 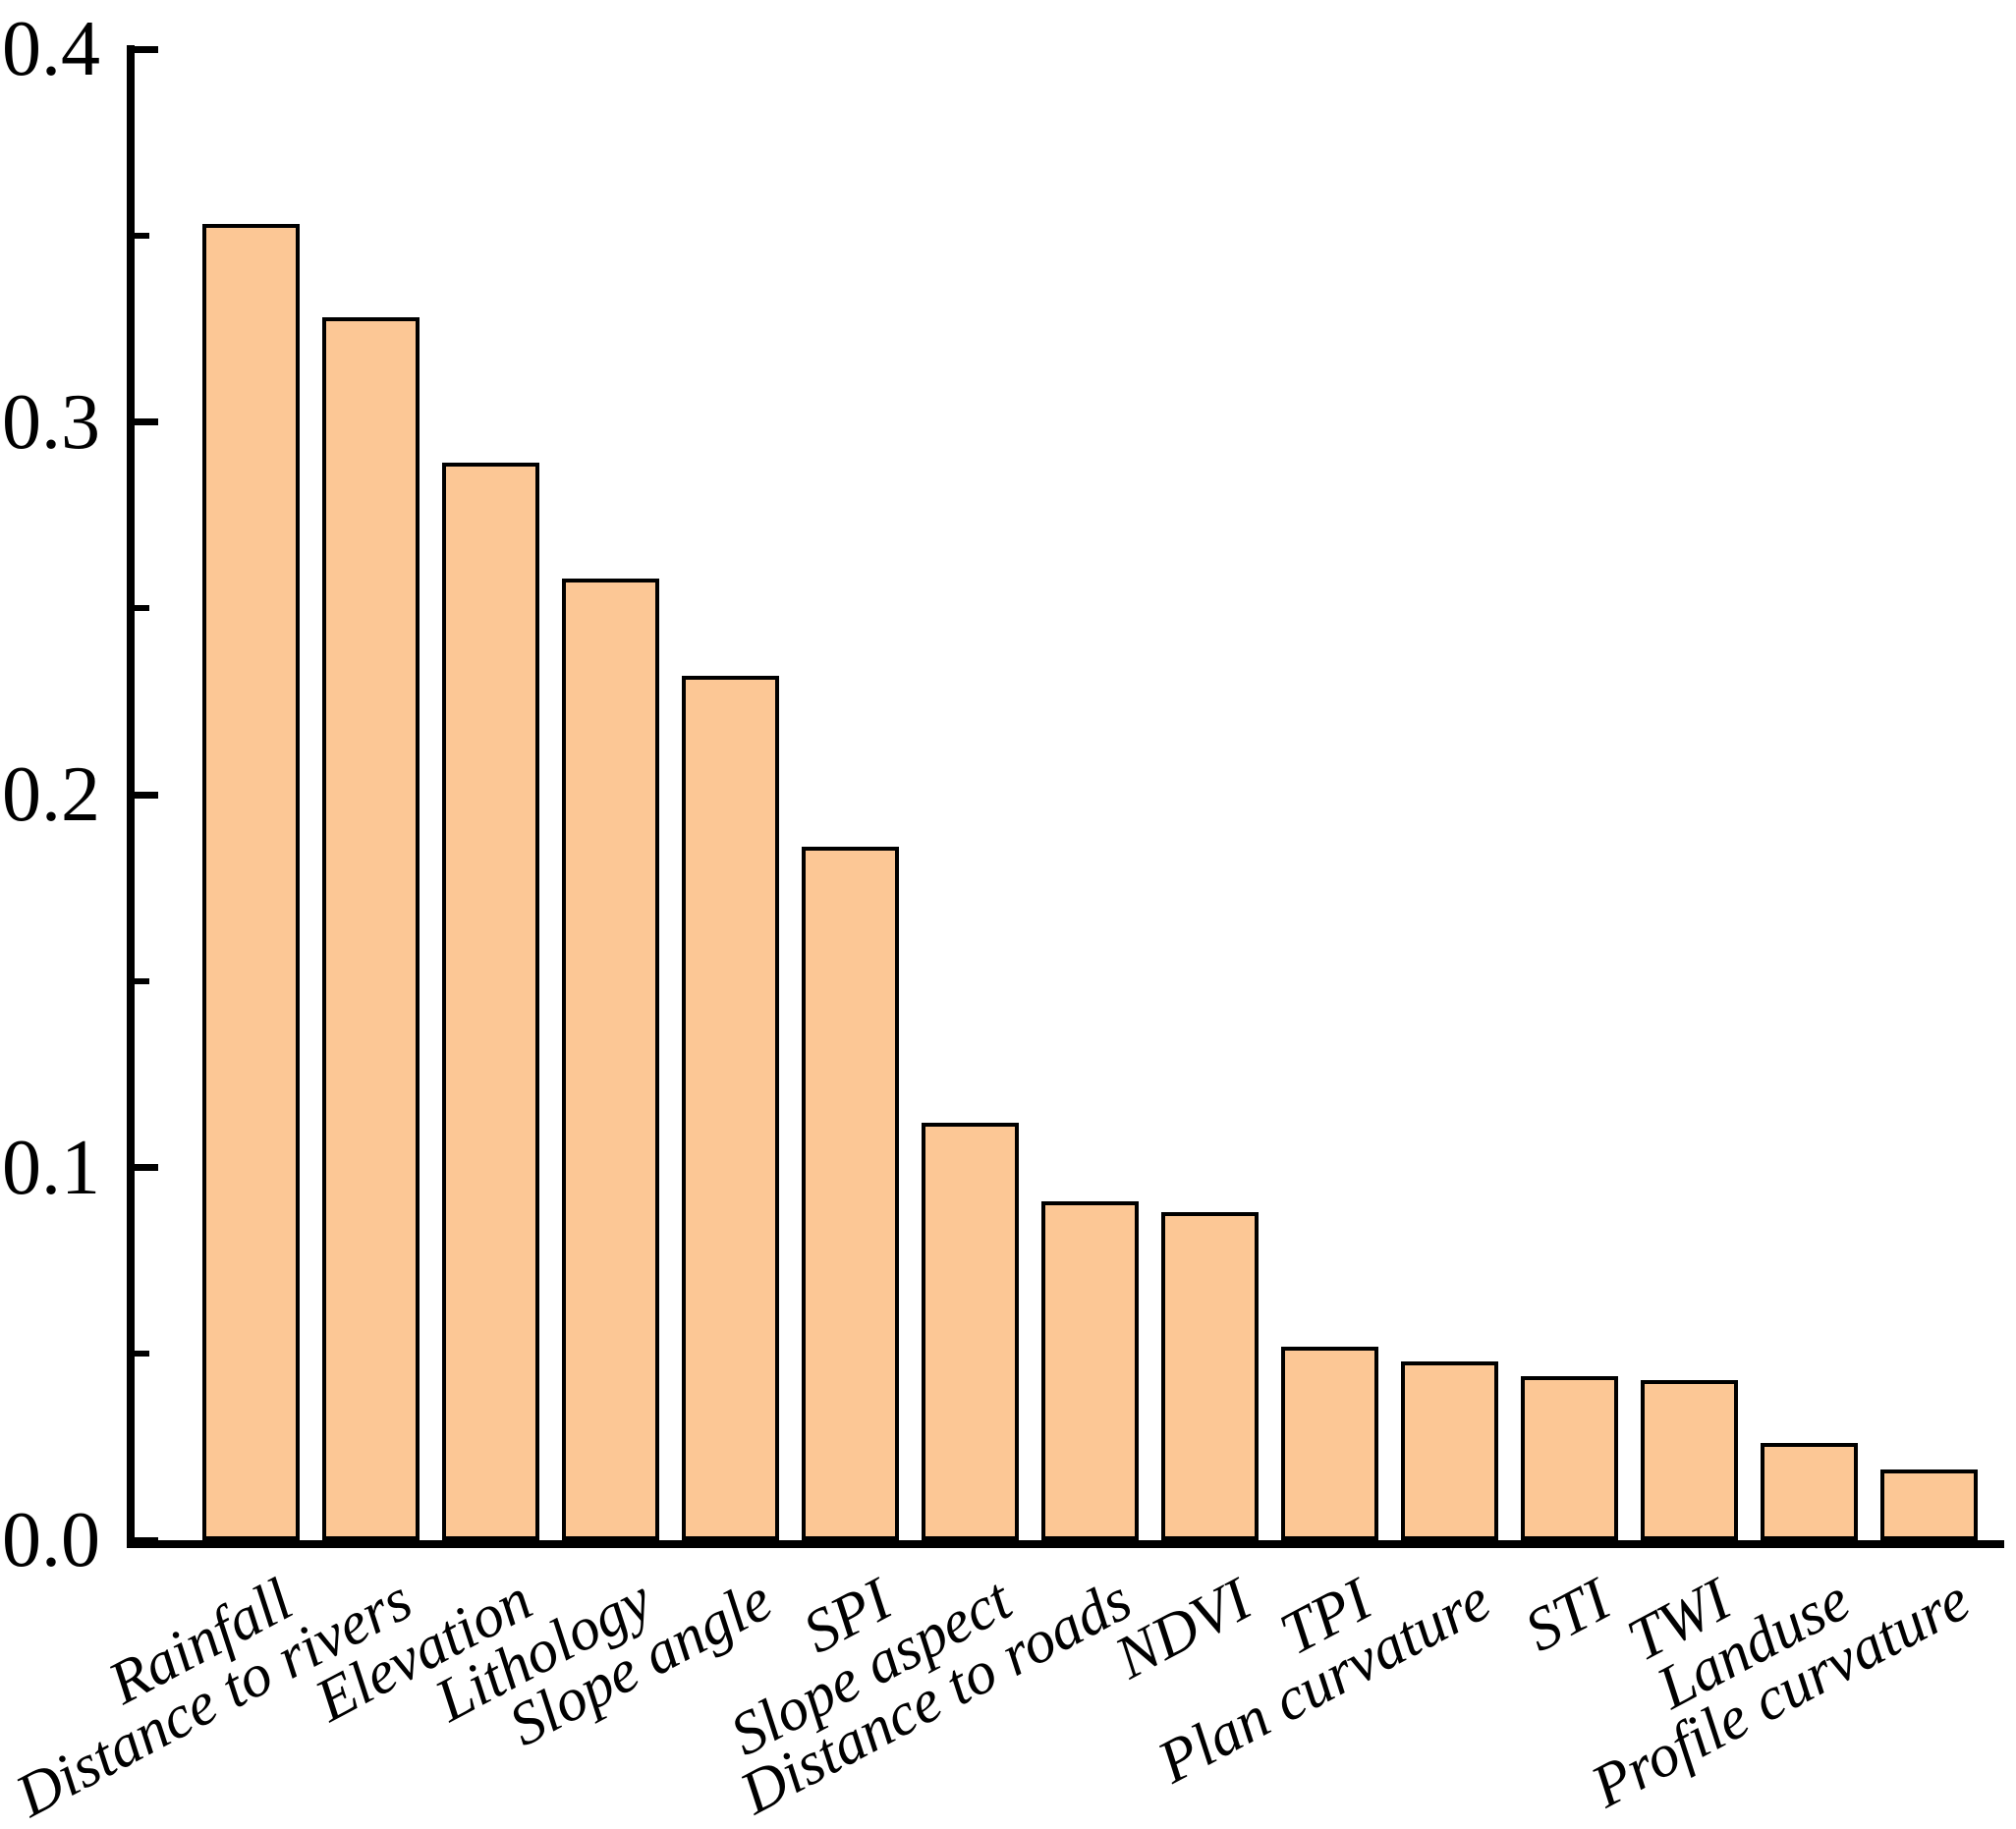 What do you see at coordinates (51, 422) in the screenshot?
I see `y-tick-label: 0.3` at bounding box center [51, 422].